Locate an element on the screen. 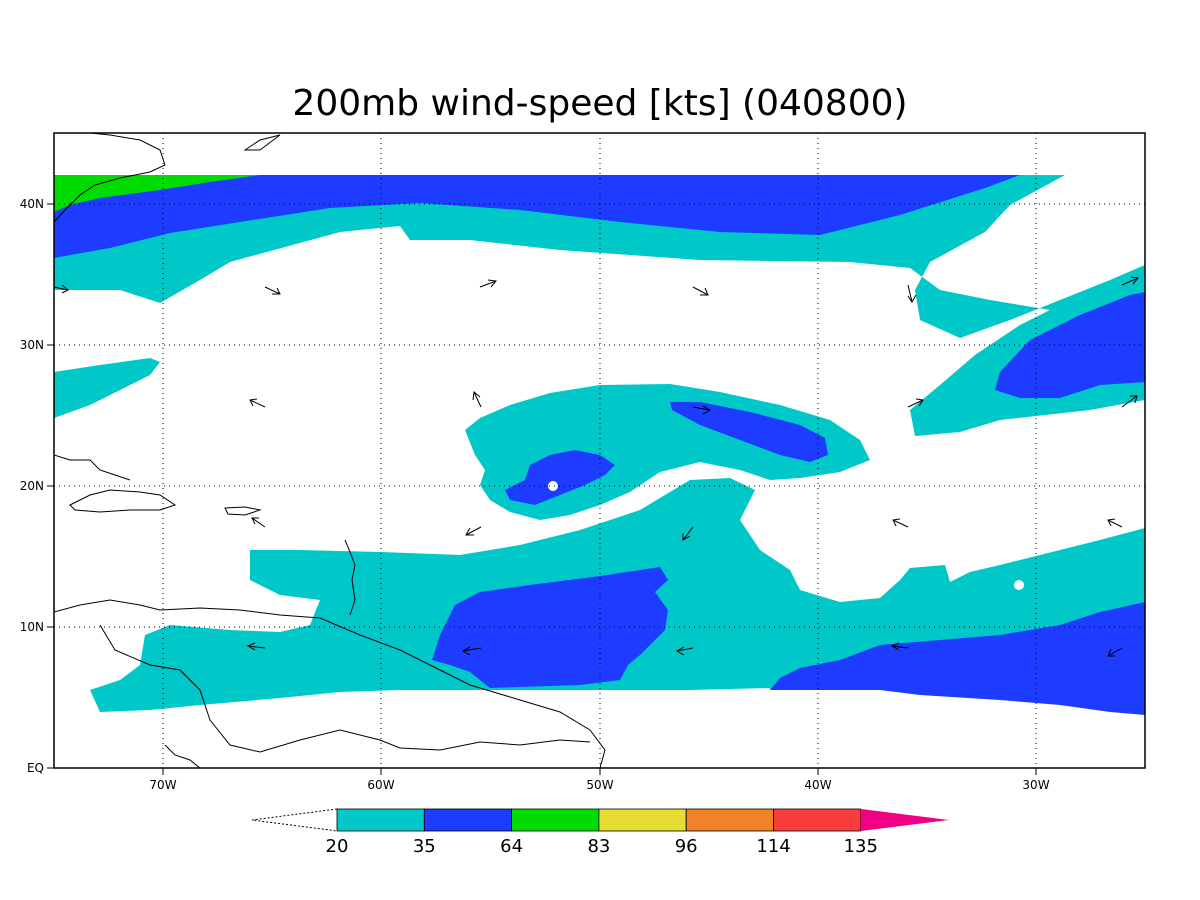 The width and height of the screenshot is (1200, 900). y-tick-label: 30N is located at coordinates (32, 345).